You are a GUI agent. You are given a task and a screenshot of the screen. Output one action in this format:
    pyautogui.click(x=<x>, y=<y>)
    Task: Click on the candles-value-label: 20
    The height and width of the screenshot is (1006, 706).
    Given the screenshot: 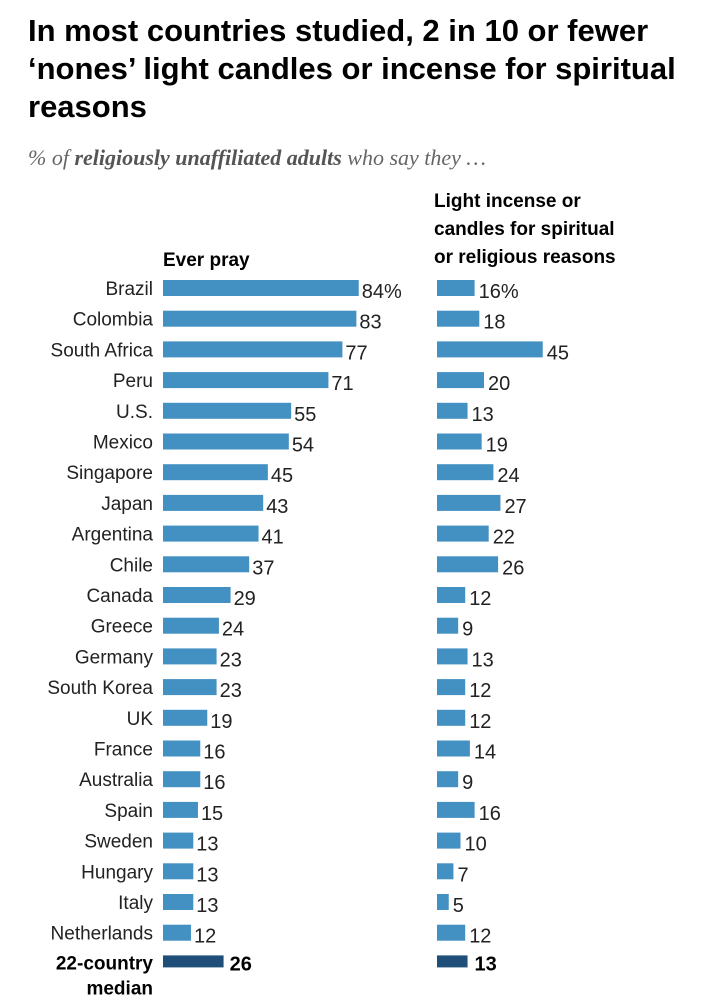 What is the action you would take?
    pyautogui.click(x=499, y=384)
    